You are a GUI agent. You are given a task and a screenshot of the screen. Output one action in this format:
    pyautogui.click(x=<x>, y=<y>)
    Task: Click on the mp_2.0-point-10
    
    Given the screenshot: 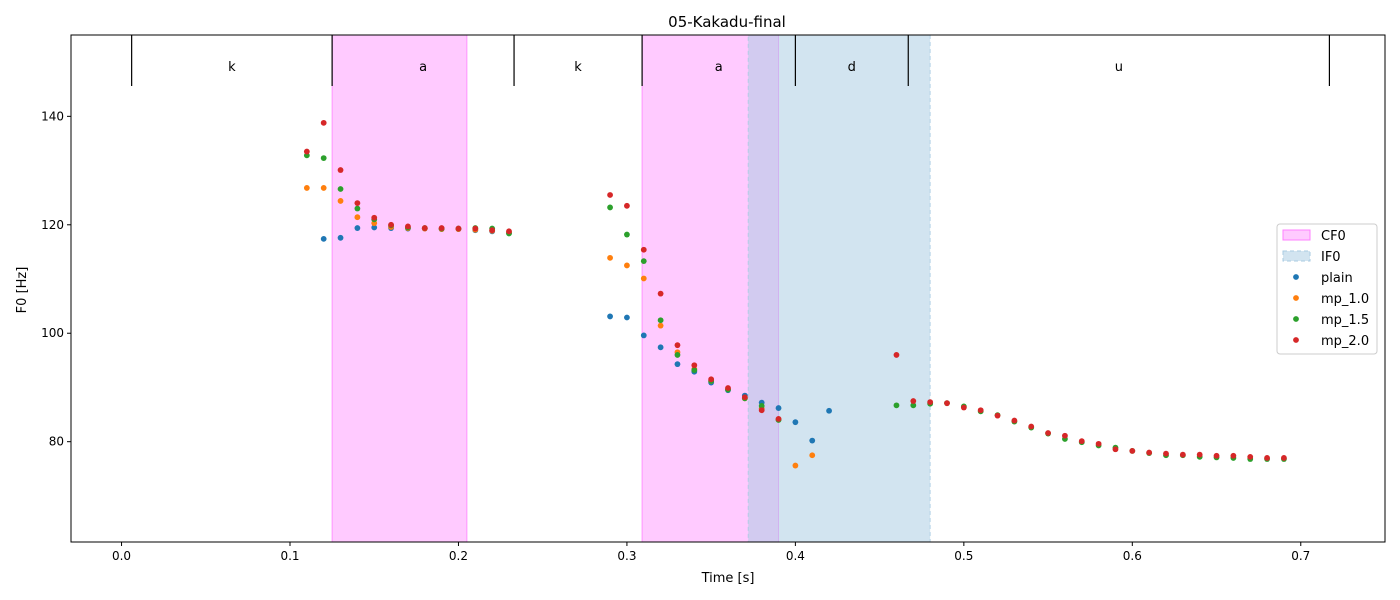 What is the action you would take?
    pyautogui.click(x=475, y=228)
    